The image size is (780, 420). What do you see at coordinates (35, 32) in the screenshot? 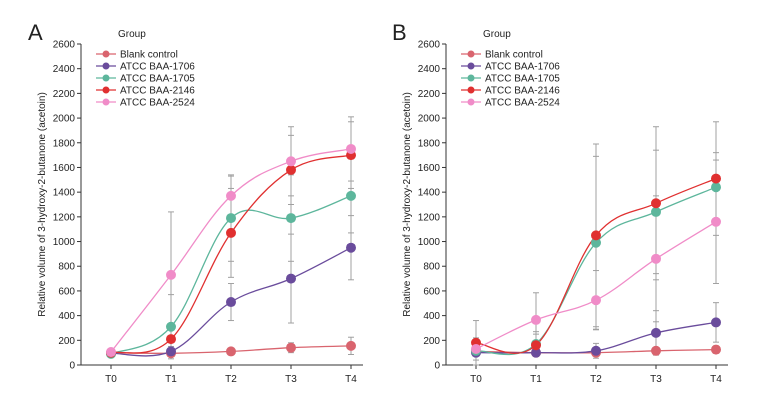
I see `panel-label: A` at bounding box center [35, 32].